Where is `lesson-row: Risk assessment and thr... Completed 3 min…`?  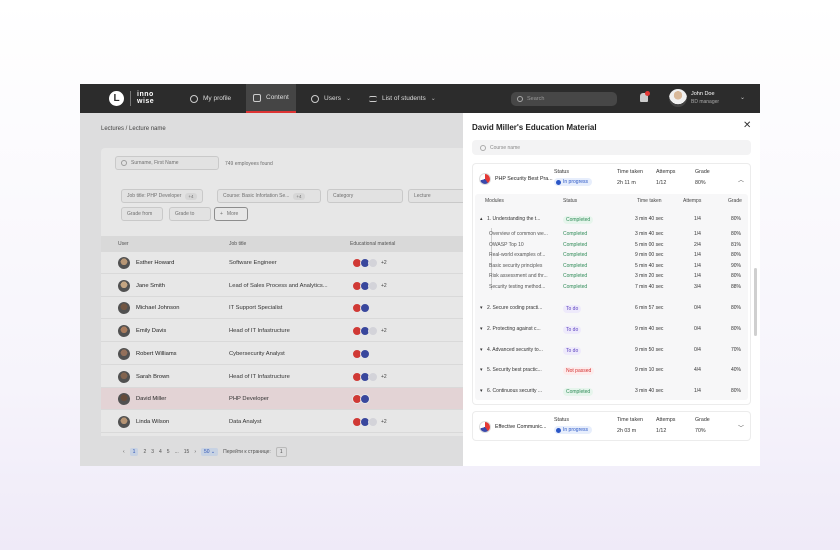 lesson-row: Risk assessment and thr... Completed 3 min… is located at coordinates (611, 278).